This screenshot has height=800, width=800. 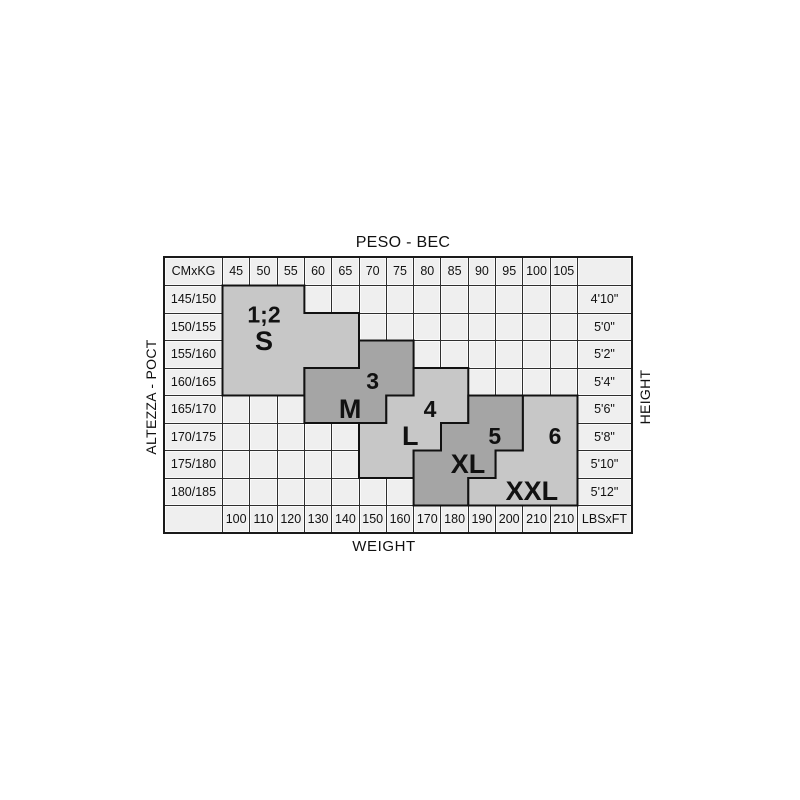 What do you see at coordinates (372, 271) in the screenshot?
I see `kg-header-cell: 70` at bounding box center [372, 271].